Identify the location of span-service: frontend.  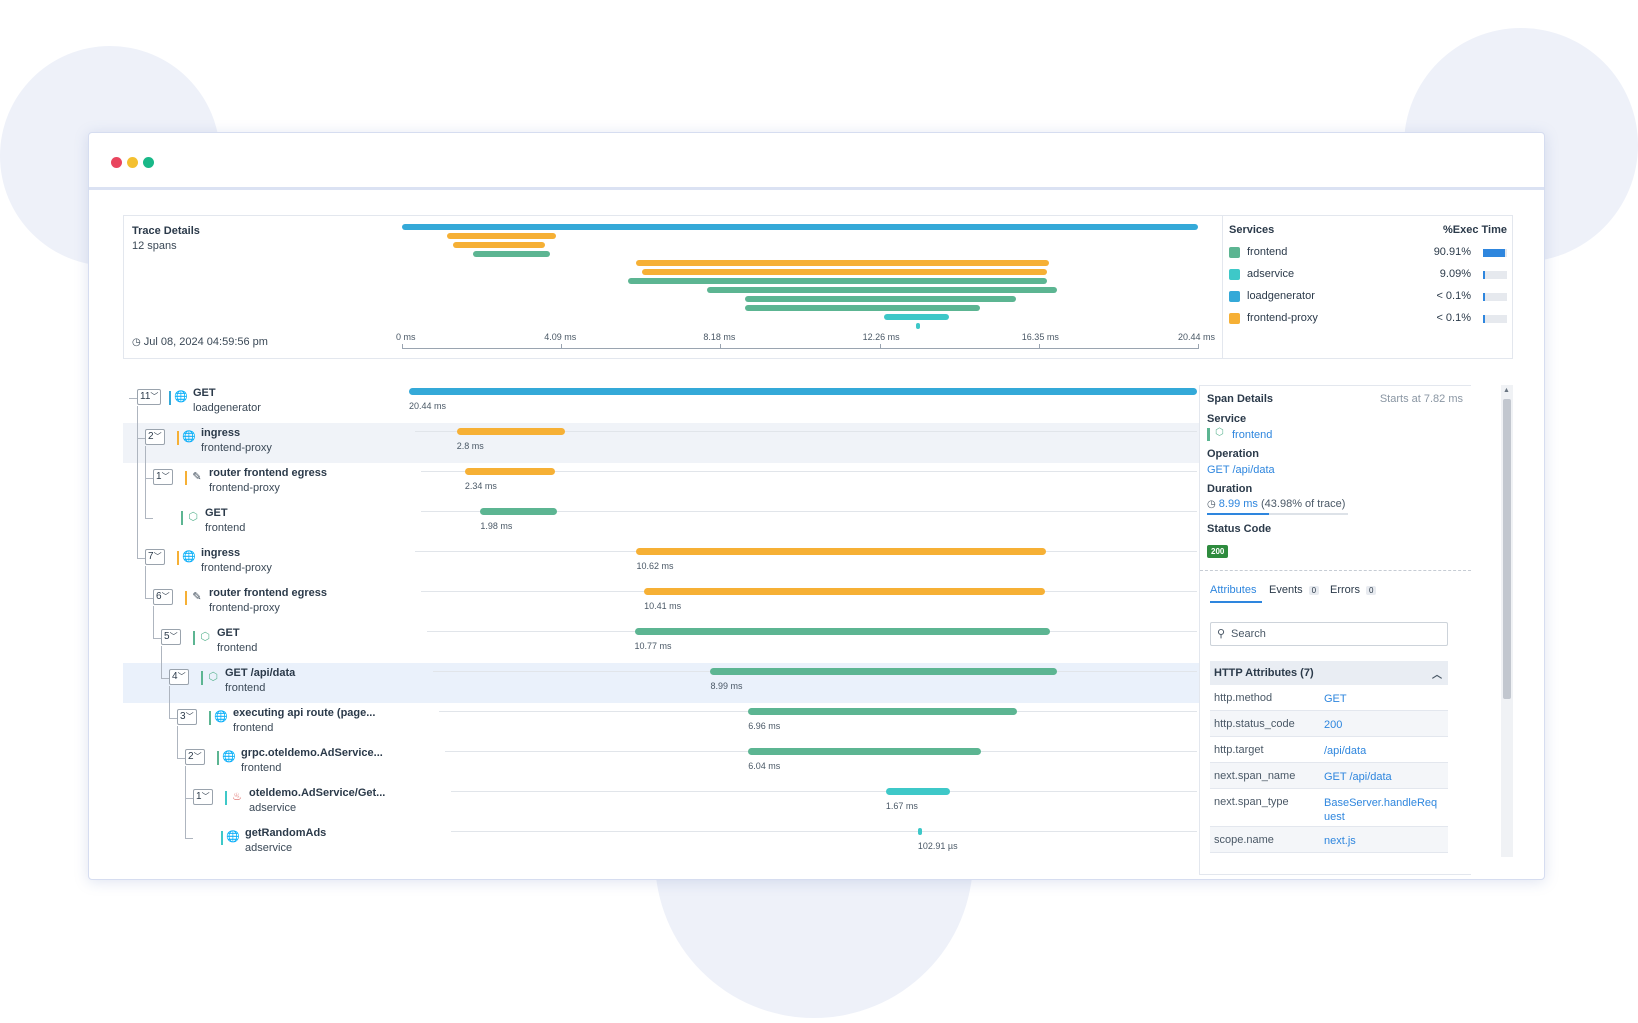
(261, 768).